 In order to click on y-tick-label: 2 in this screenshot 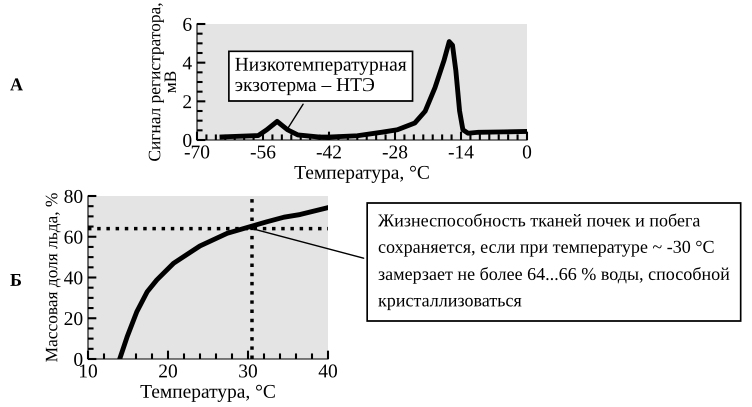, I will do `click(187, 101)`.